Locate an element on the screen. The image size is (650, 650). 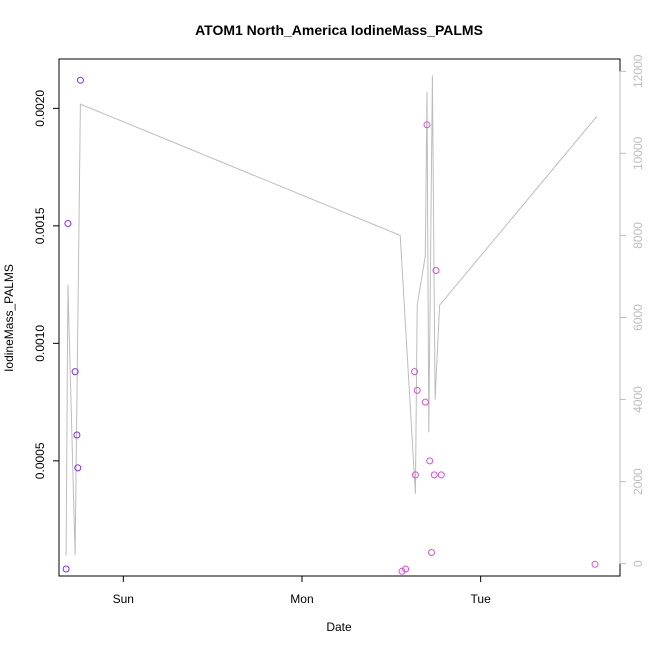
x-axis-label: Date is located at coordinates (339, 627).